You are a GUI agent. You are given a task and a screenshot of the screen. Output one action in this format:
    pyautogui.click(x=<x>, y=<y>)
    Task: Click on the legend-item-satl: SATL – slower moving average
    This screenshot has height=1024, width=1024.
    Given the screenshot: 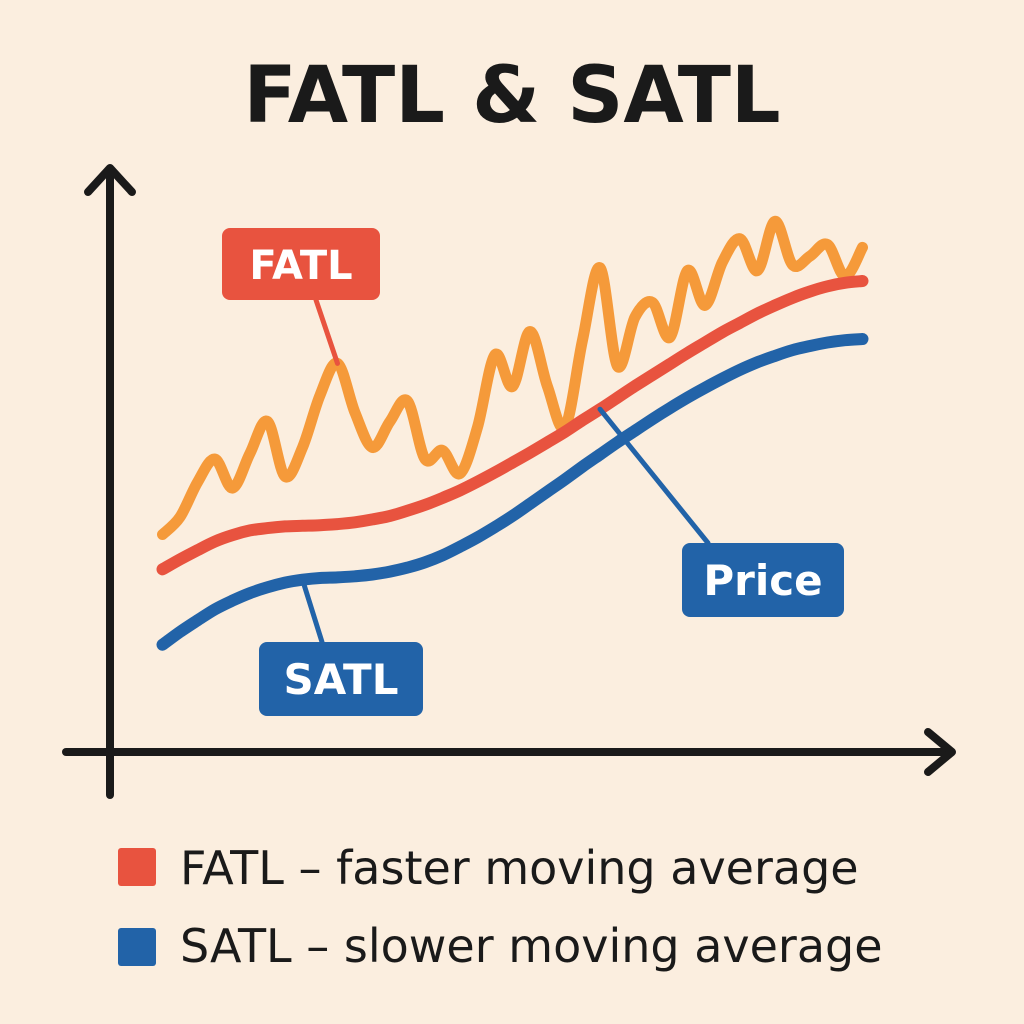 What is the action you would take?
    pyautogui.click(x=500, y=946)
    